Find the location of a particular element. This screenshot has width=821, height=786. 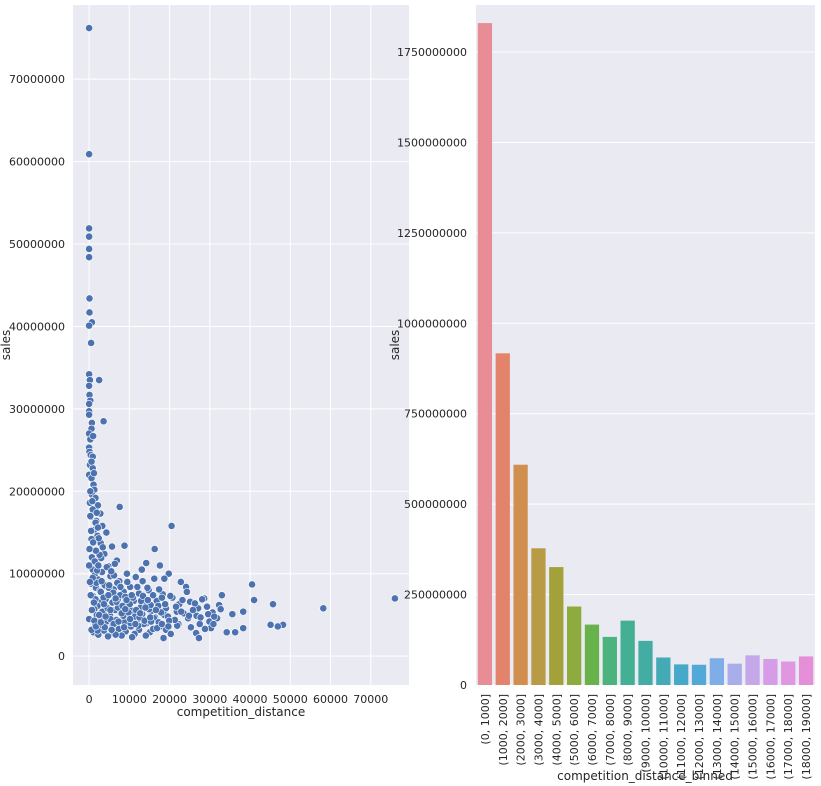

scatter-x-tick-label: 0 is located at coordinates (89, 699).